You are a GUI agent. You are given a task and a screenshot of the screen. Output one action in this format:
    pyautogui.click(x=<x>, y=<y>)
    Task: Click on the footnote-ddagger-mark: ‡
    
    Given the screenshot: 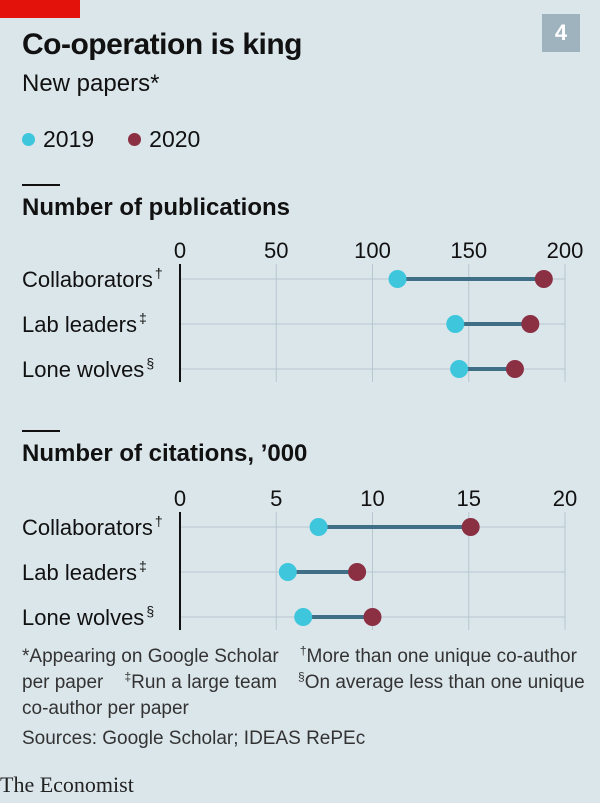 What is the action you would take?
    pyautogui.click(x=128, y=676)
    